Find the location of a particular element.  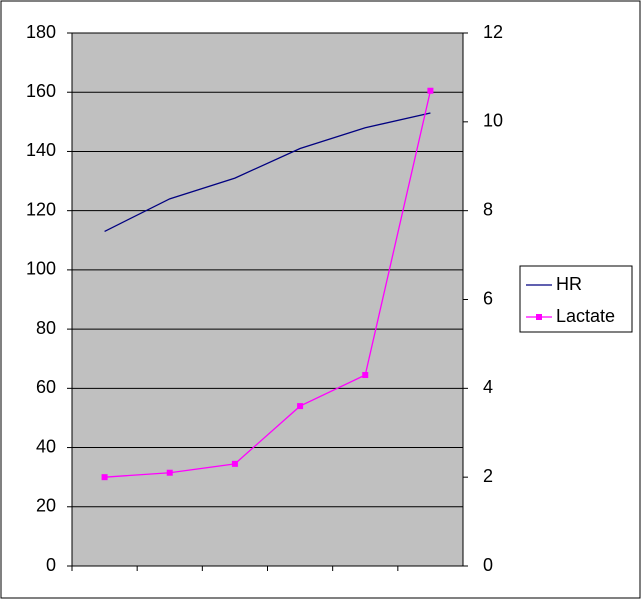

y2-tick-label: 10 is located at coordinates (493, 121).